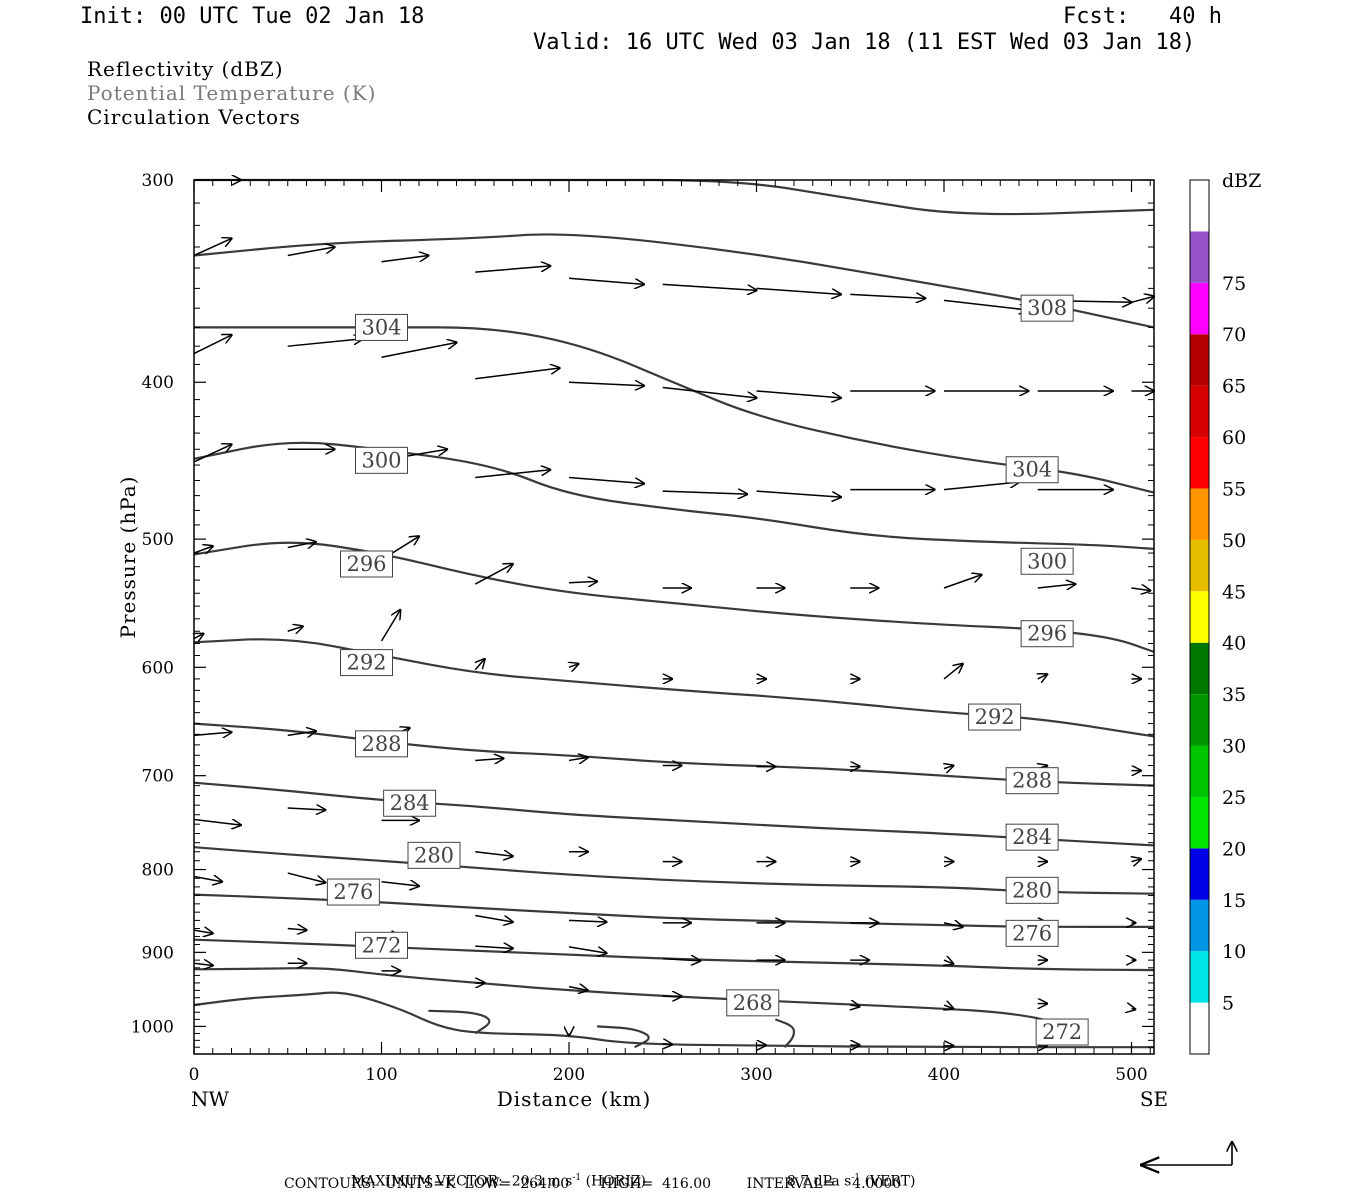 This screenshot has height=1200, width=1350. I want to click on contour-label-text: 304, so click(381, 327).